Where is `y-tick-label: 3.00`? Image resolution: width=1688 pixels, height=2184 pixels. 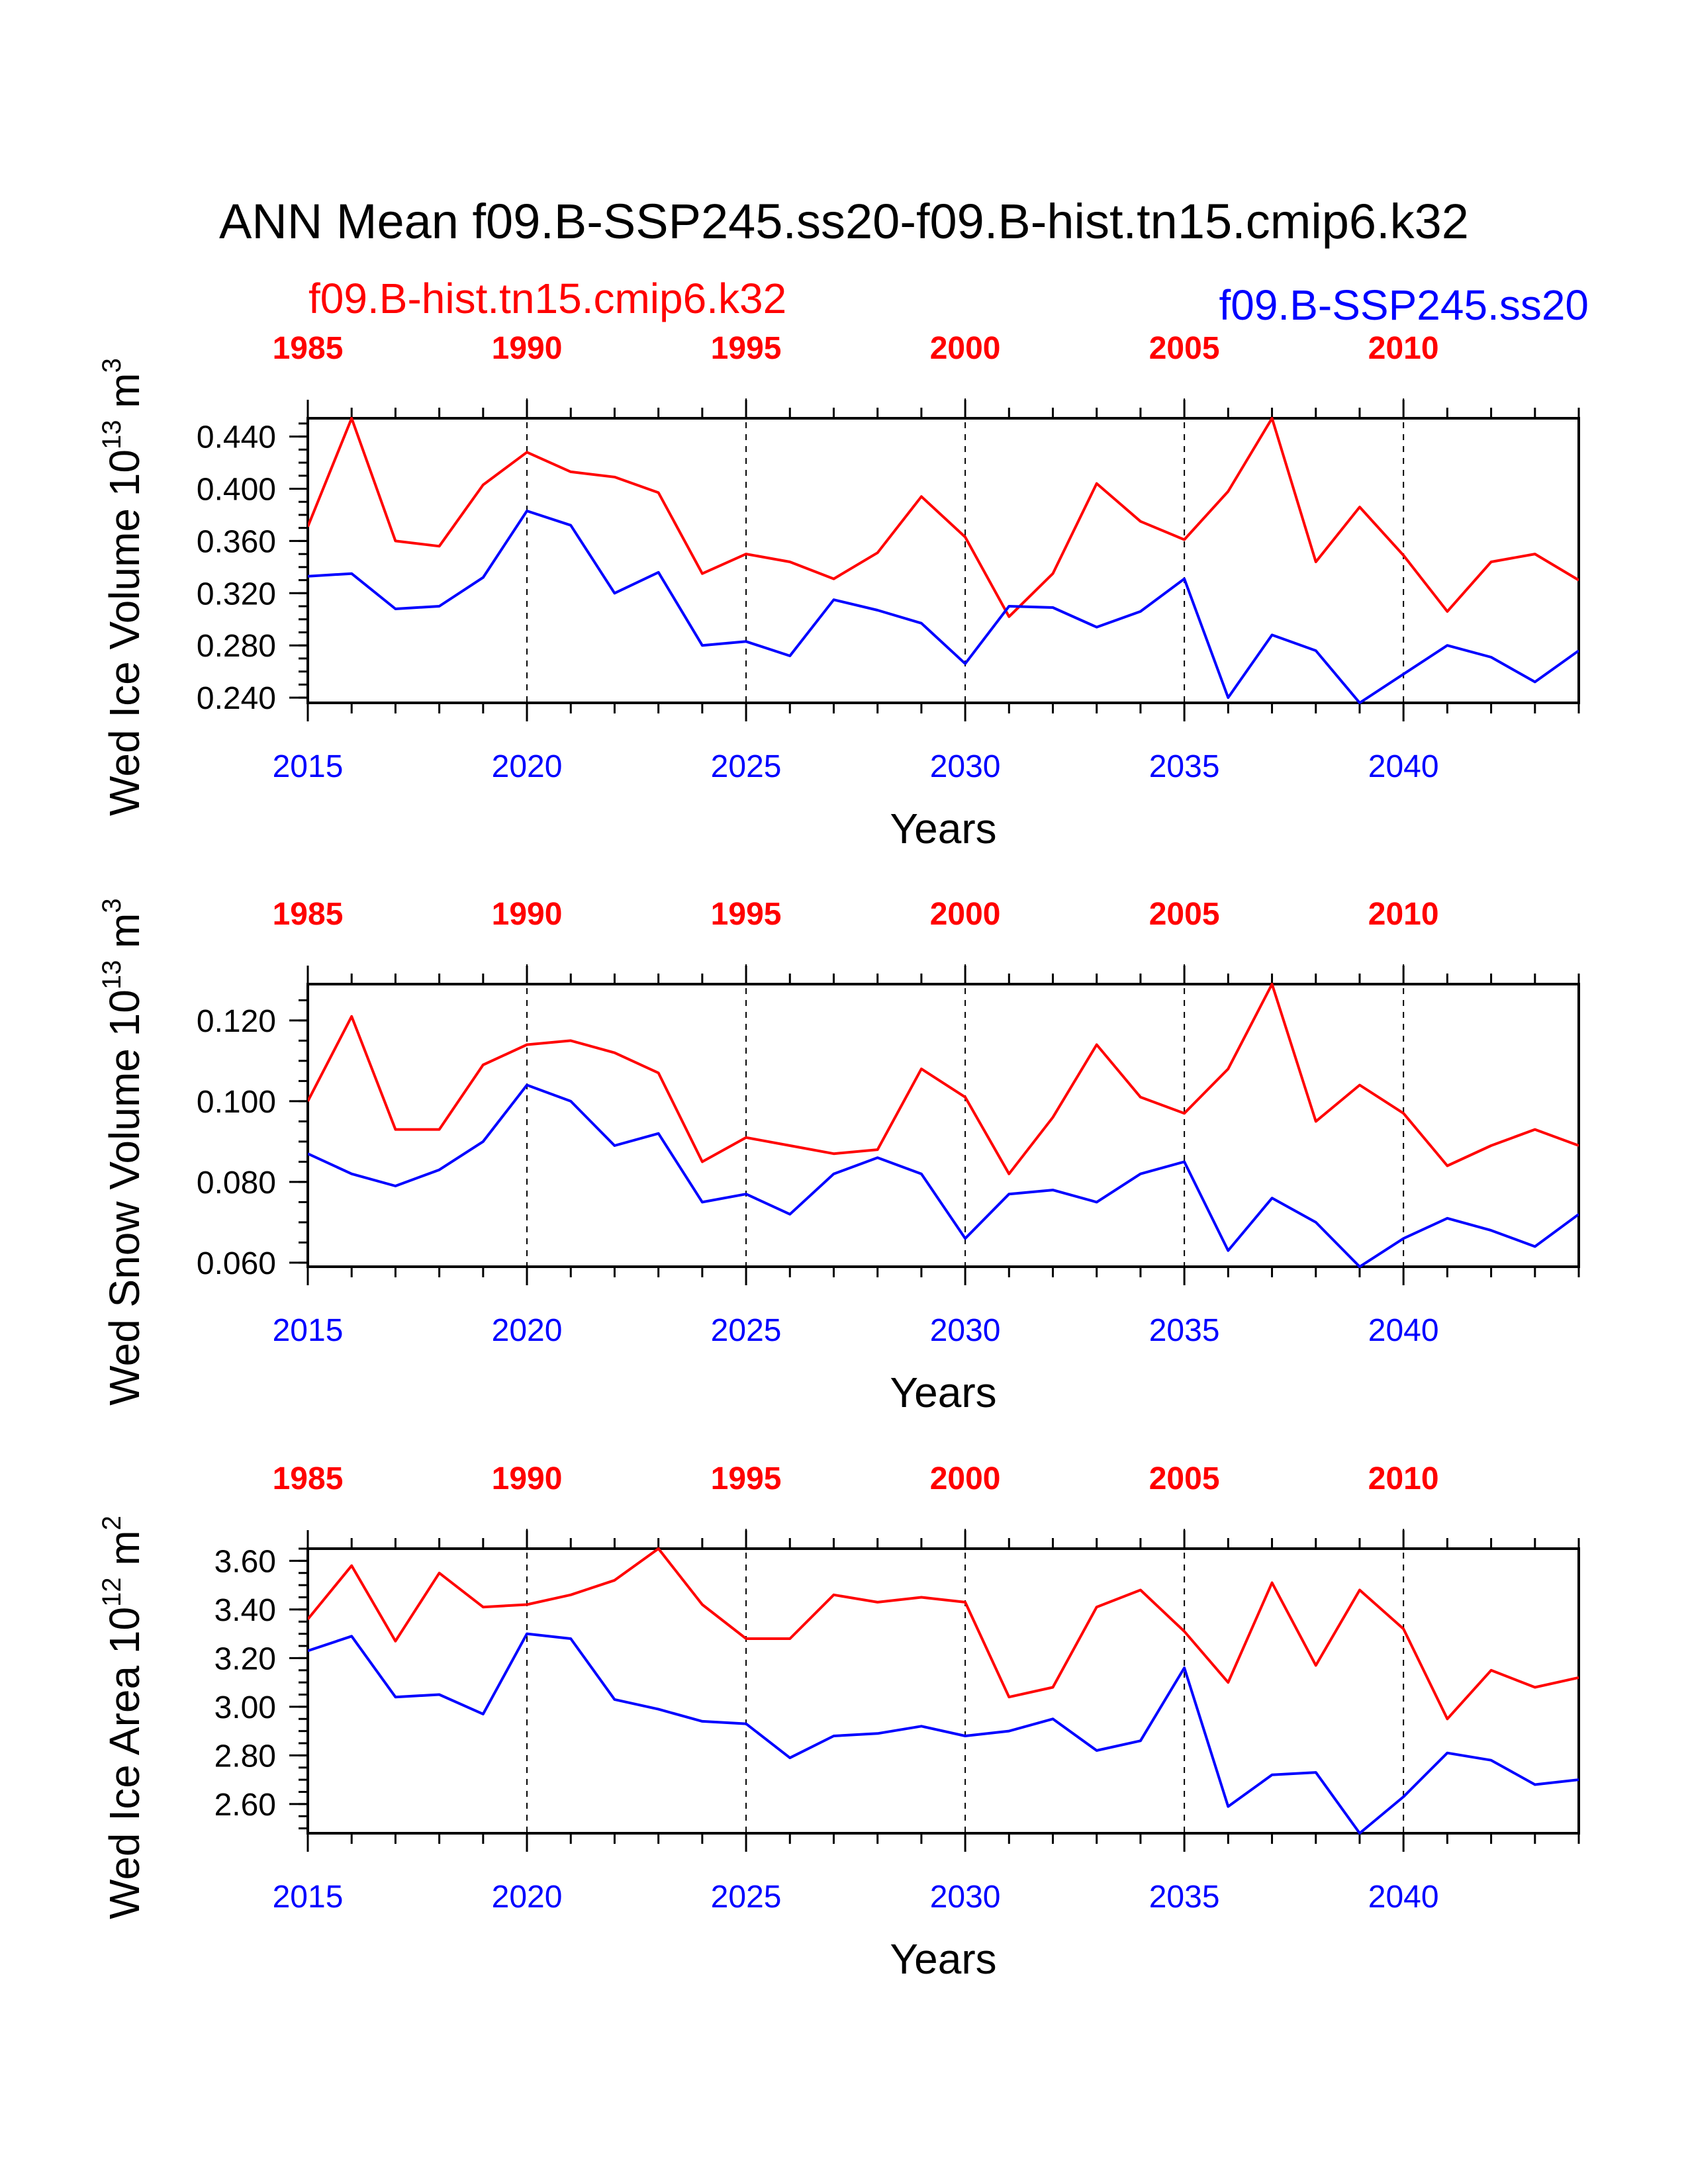 y-tick-label: 3.00 is located at coordinates (245, 1707).